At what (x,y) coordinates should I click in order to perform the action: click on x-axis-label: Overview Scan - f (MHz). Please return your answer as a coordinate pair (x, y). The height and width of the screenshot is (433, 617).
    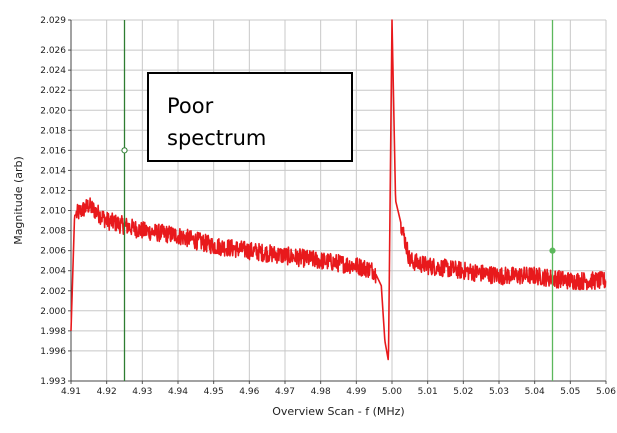
    Looking at the image, I should click on (338, 411).